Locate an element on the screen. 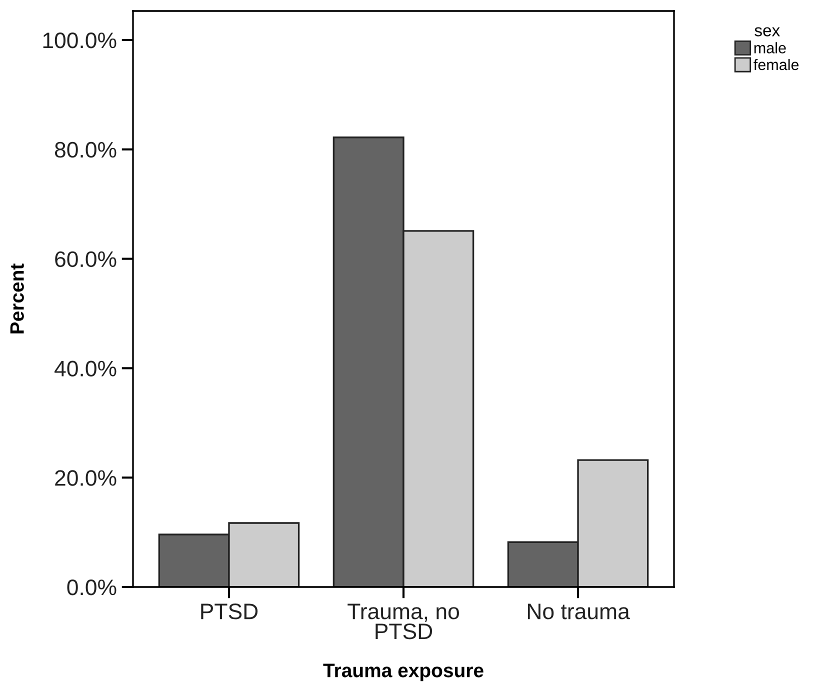  y-tick-label: 100.0% is located at coordinates (79, 40).